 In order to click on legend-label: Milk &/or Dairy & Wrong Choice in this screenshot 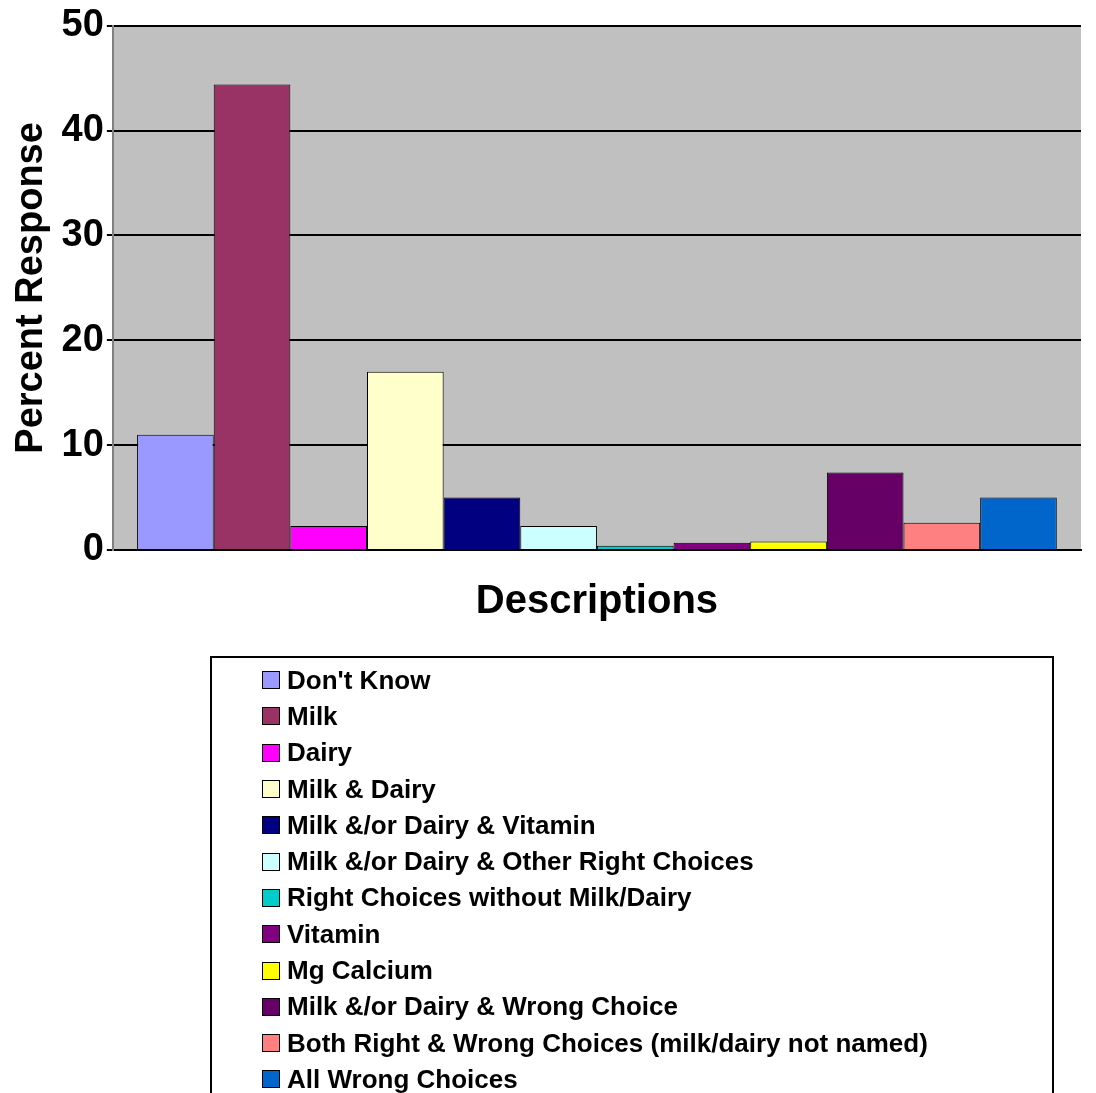, I will do `click(483, 1007)`.